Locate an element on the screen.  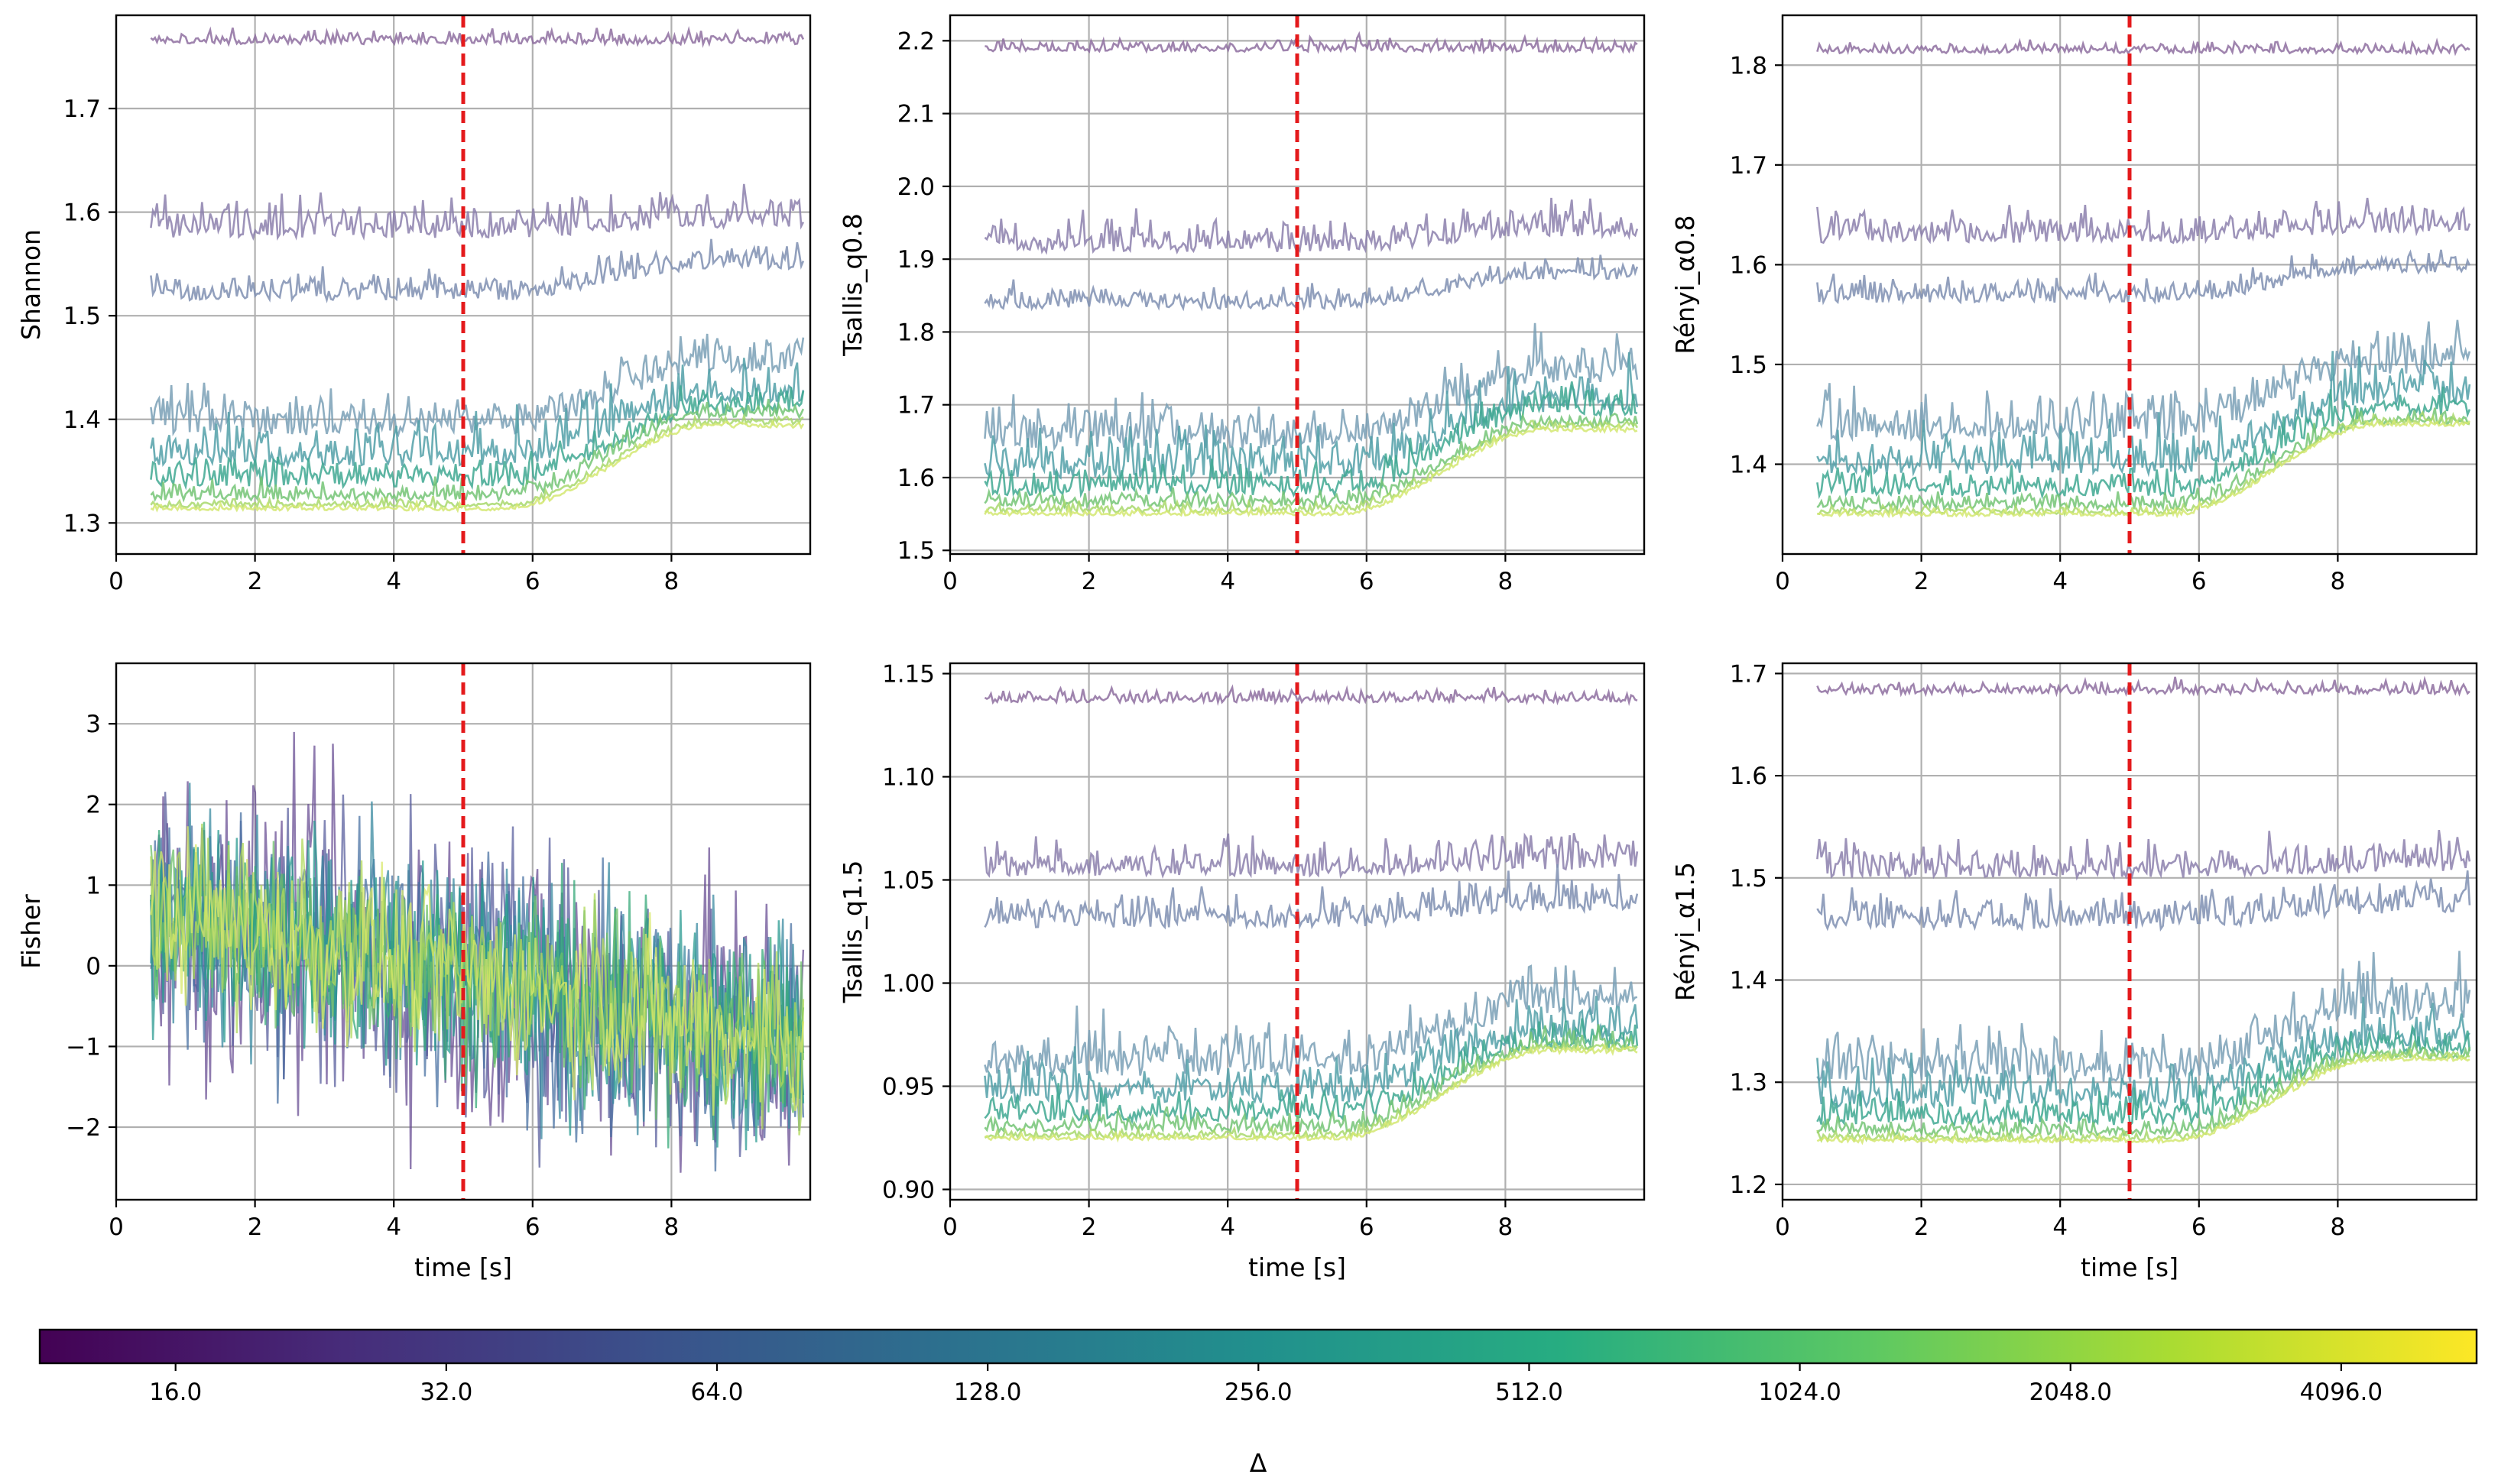
y-ticks: 0.90 0.95 1.00 1.05 1.10 1.15 is located at coordinates (916, 933).